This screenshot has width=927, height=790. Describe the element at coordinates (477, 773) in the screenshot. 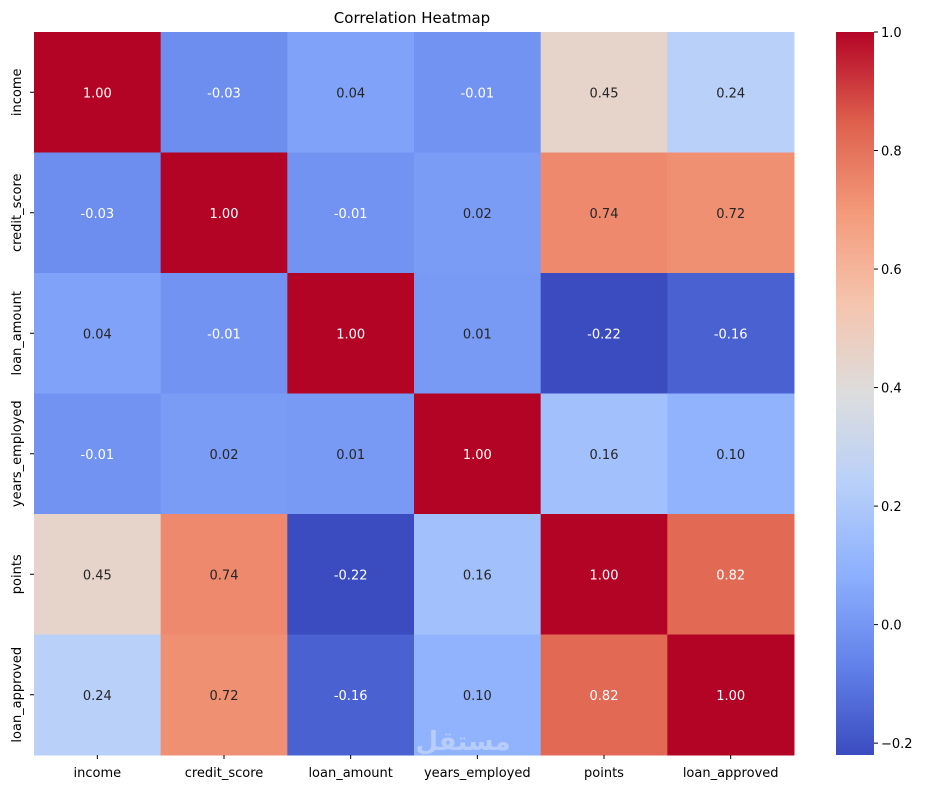

I see `x-tick-label: years_employed` at that location.